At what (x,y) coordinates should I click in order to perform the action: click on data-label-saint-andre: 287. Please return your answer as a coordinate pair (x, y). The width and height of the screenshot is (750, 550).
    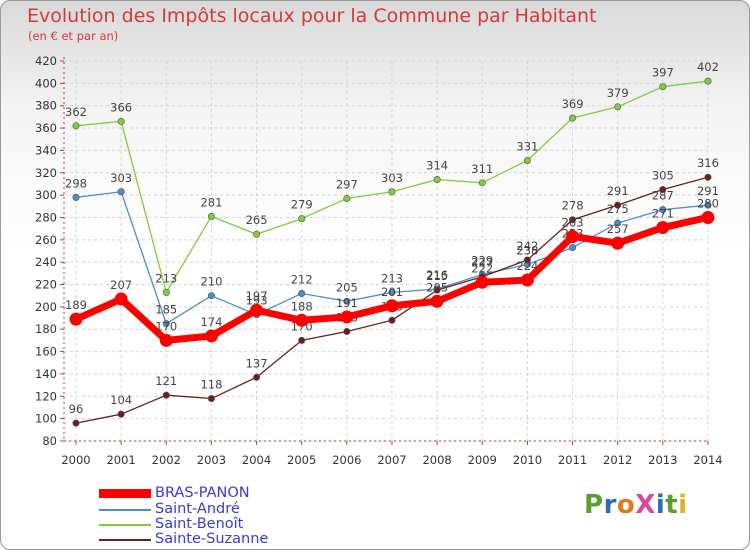
    Looking at the image, I should click on (663, 196).